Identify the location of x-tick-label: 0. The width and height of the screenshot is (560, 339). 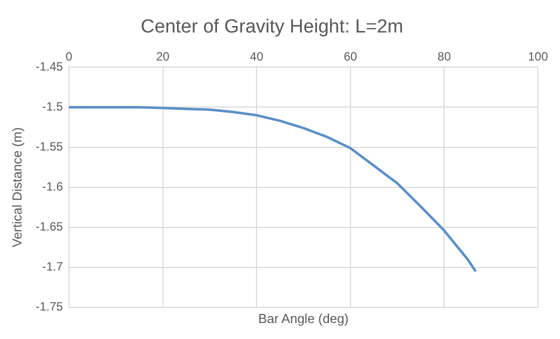
(69, 56).